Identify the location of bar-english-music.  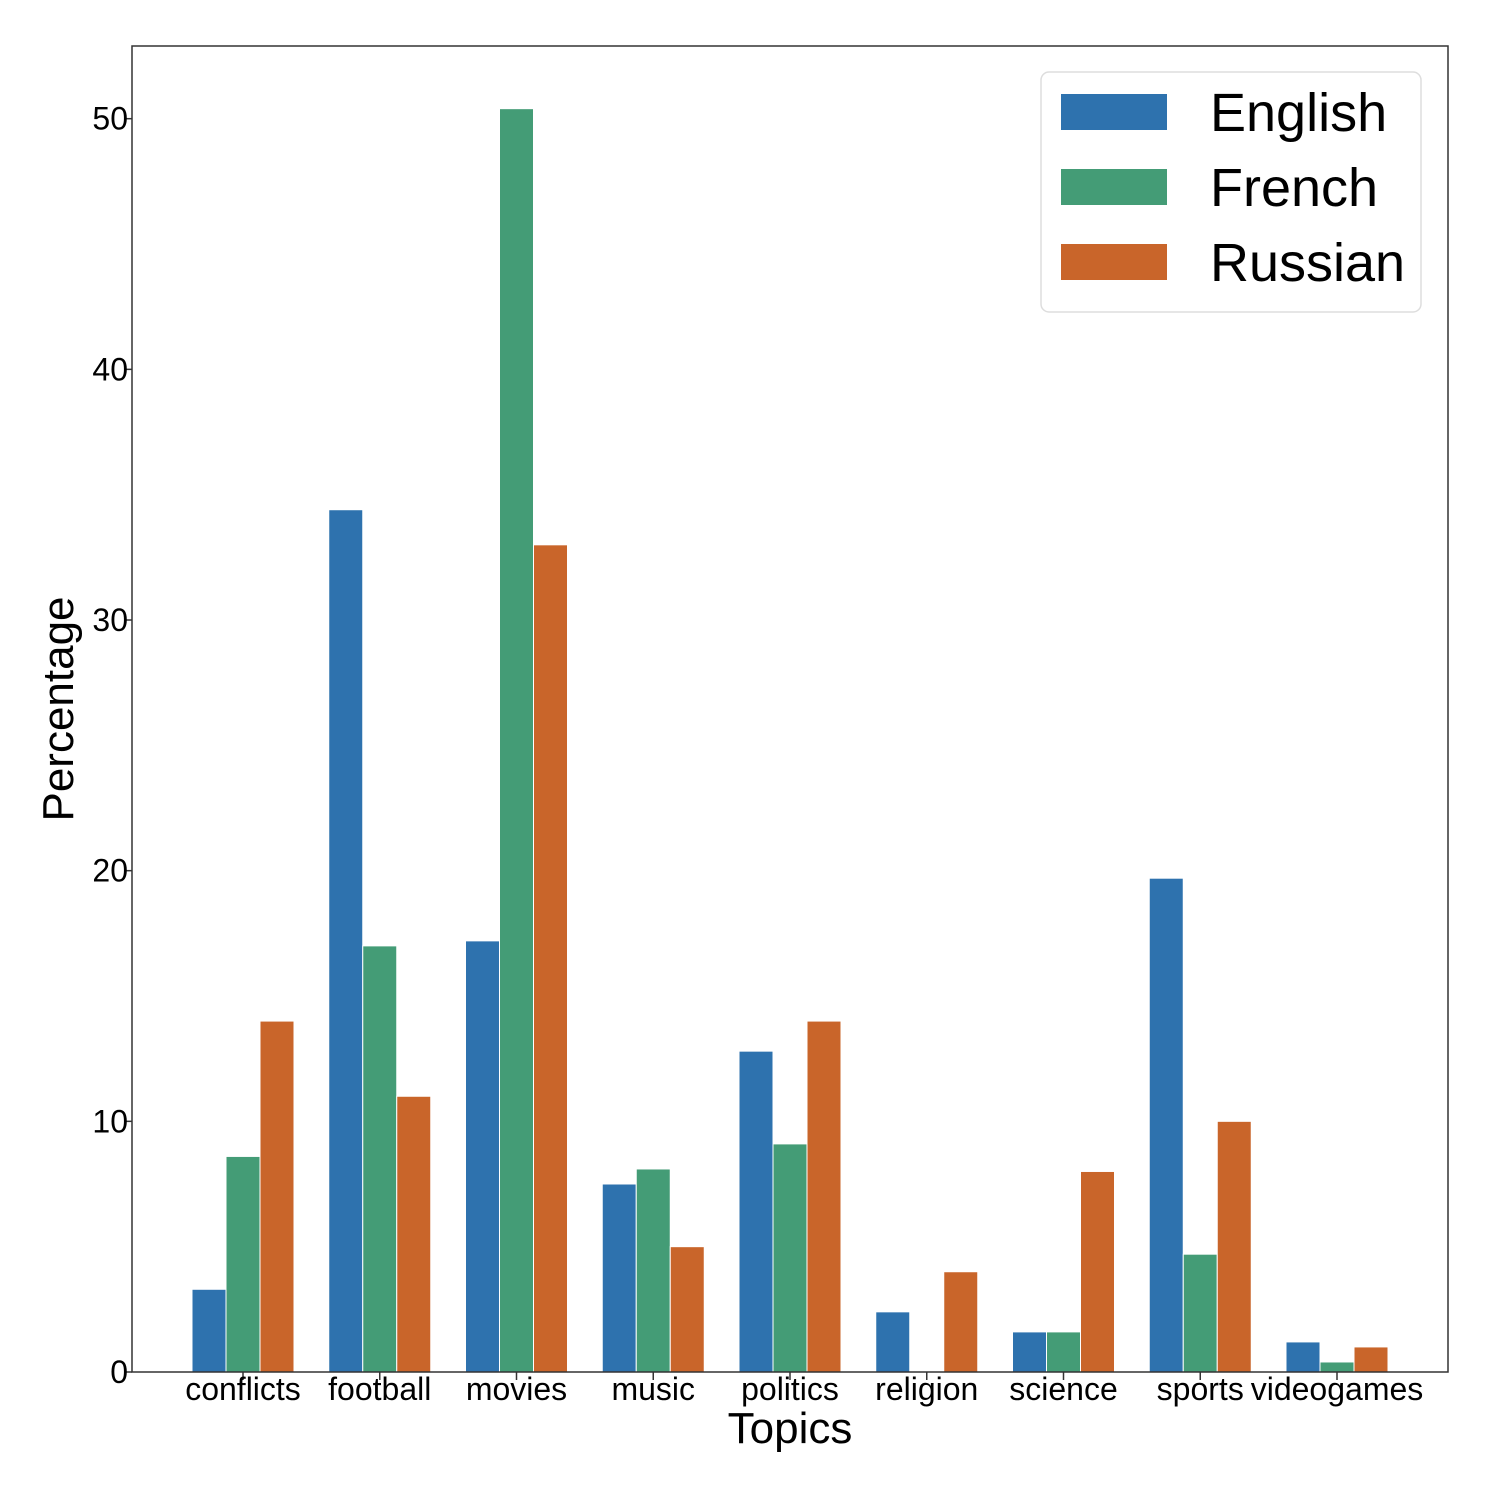
(619, 1278).